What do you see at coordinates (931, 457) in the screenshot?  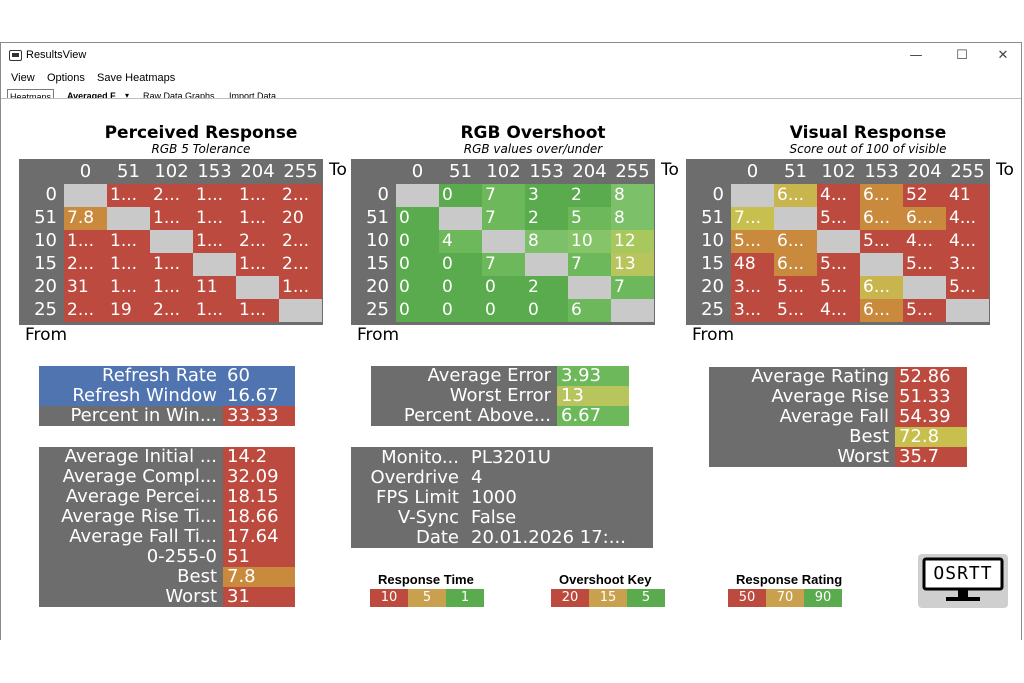 I see `visual-stat-value: 35.7` at bounding box center [931, 457].